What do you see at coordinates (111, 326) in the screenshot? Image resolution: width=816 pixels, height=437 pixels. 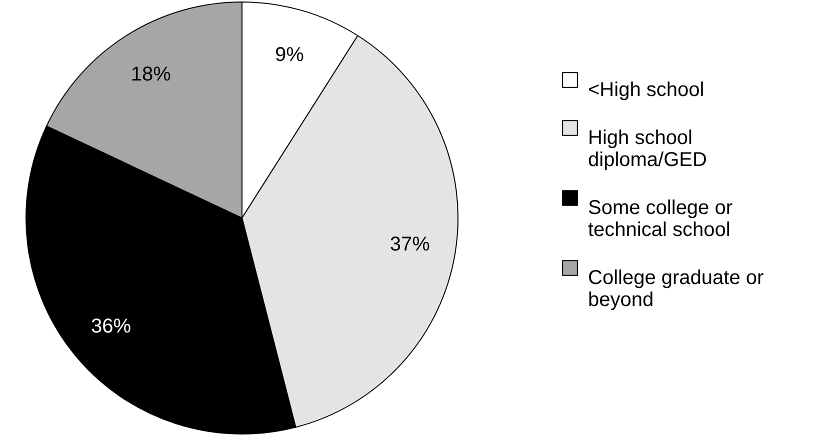 I see `data-label: 36%` at bounding box center [111, 326].